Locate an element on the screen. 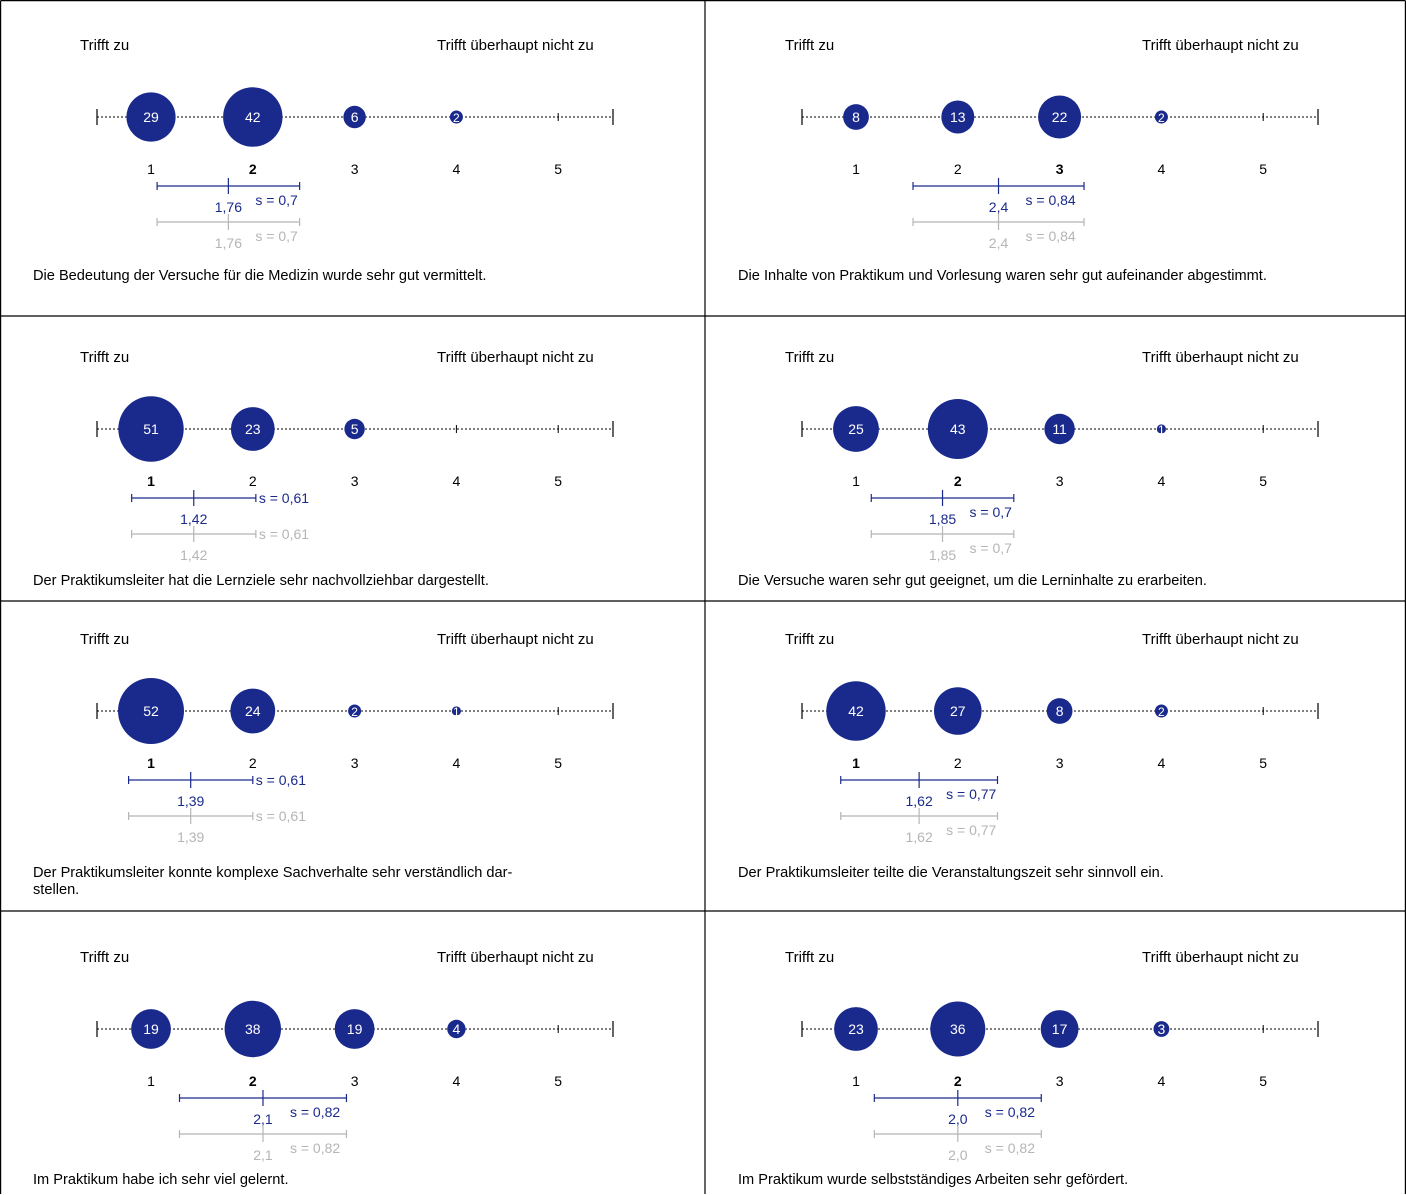 The width and height of the screenshot is (1406, 1195). bubble-count-label: 8 is located at coordinates (1060, 711).